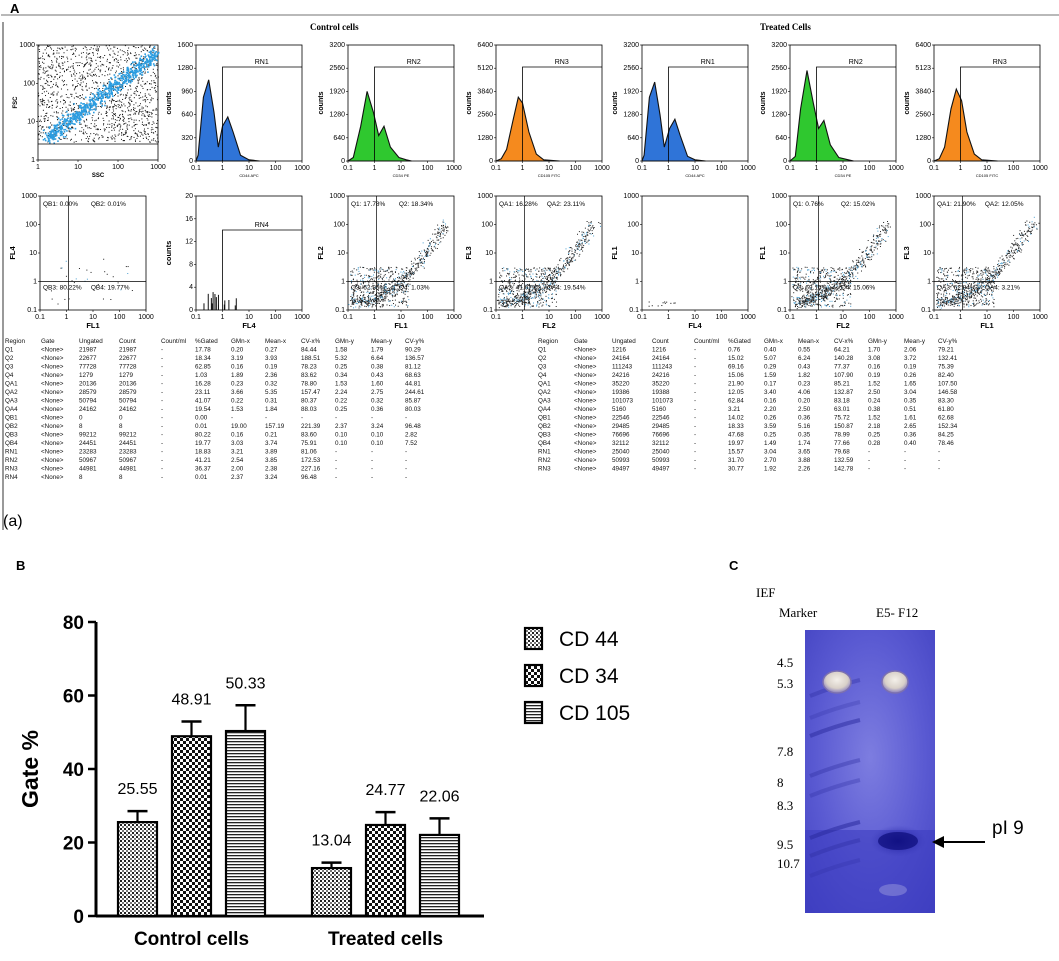 The image size is (1059, 961). What do you see at coordinates (874, 426) in the screenshot?
I see `table-cell: 2.18` at bounding box center [874, 426].